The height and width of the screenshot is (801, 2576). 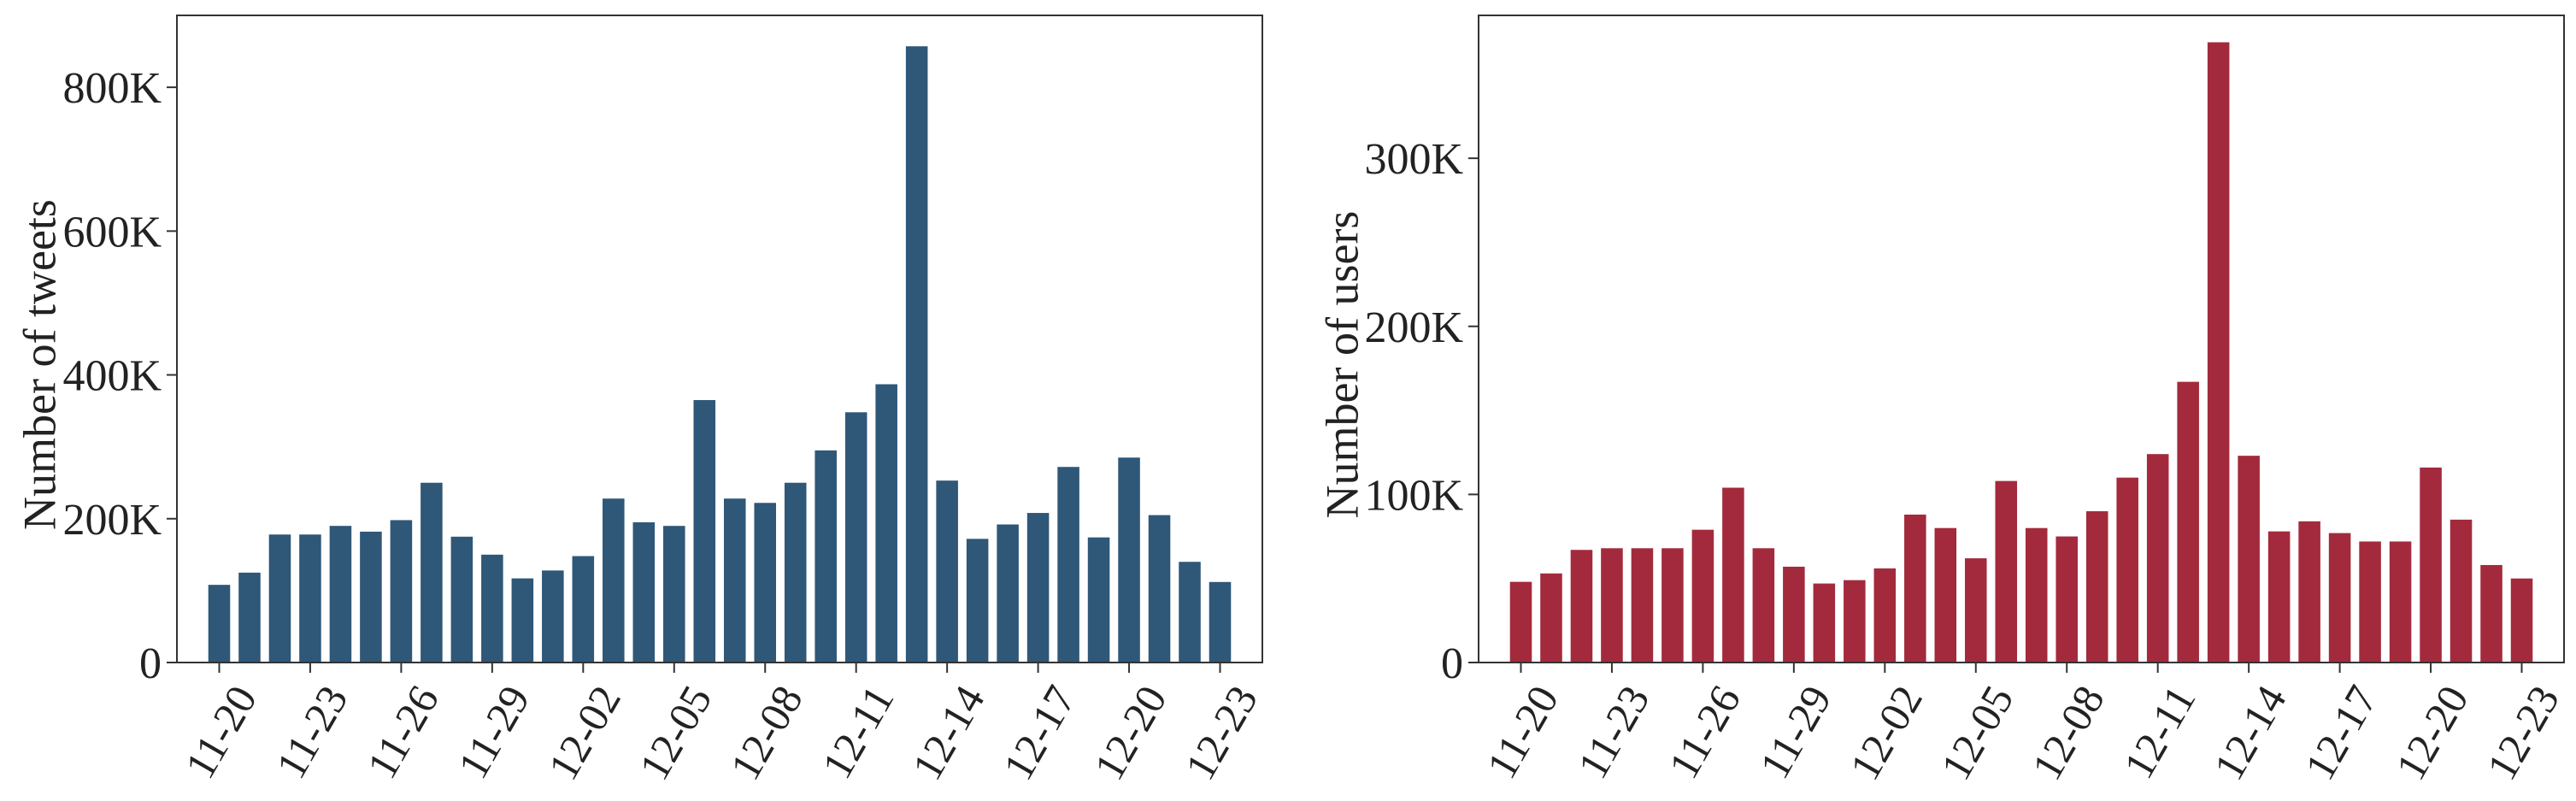 I want to click on y-tick-label: 0, so click(x=1452, y=663).